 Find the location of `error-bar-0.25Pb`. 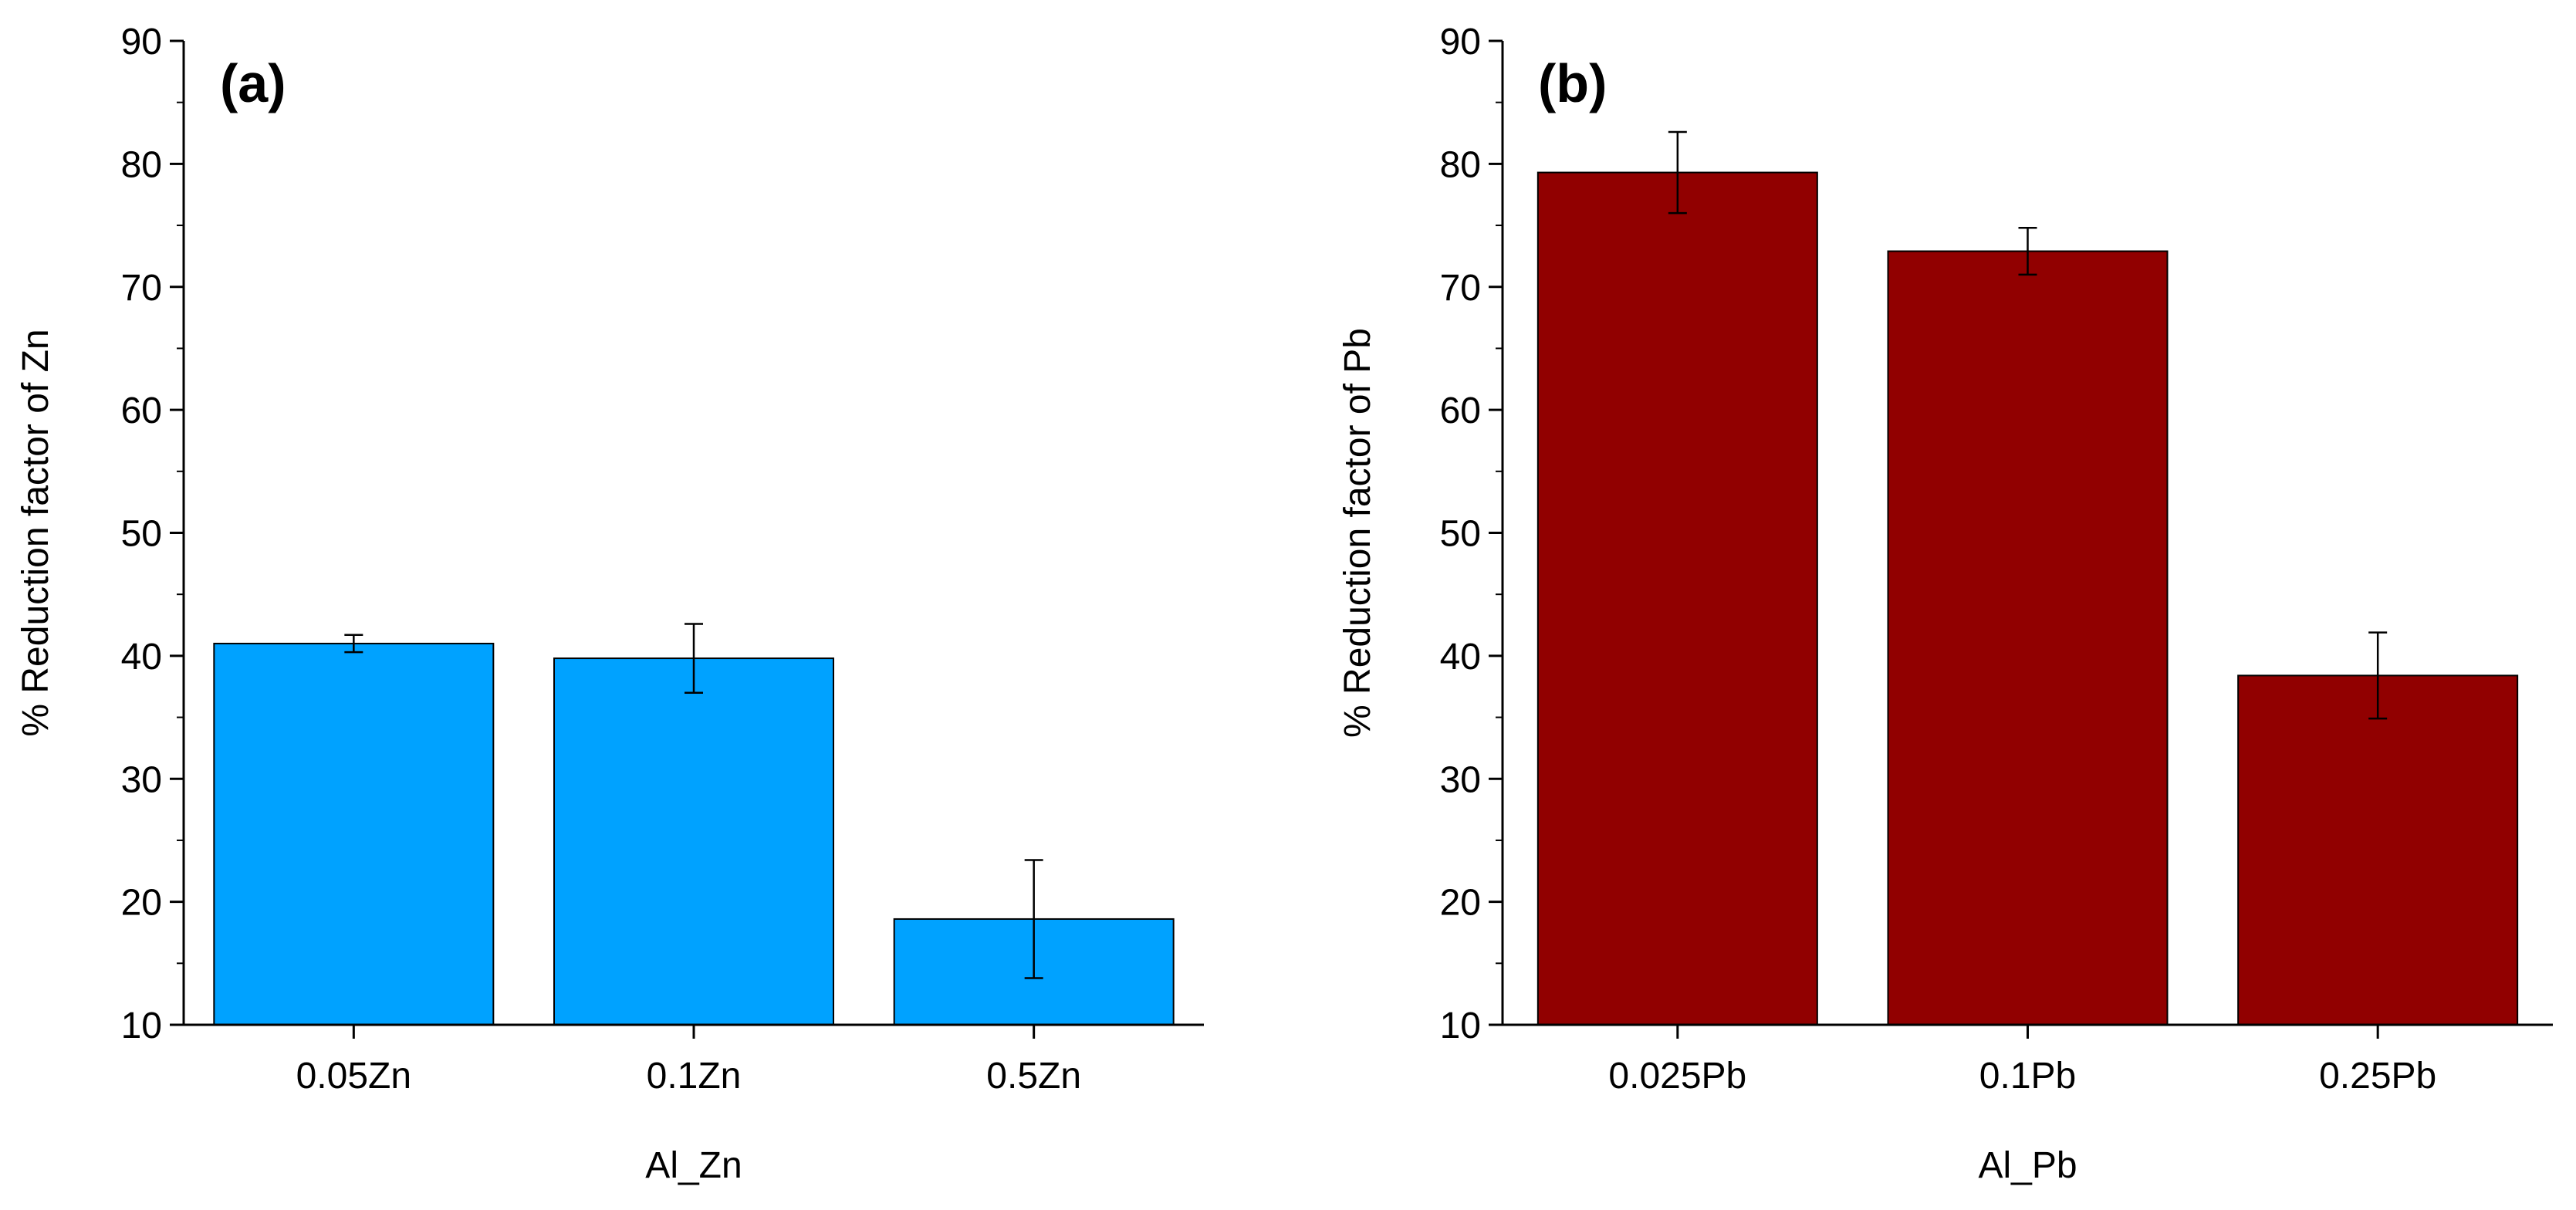

error-bar-0.25Pb is located at coordinates (2378, 675).